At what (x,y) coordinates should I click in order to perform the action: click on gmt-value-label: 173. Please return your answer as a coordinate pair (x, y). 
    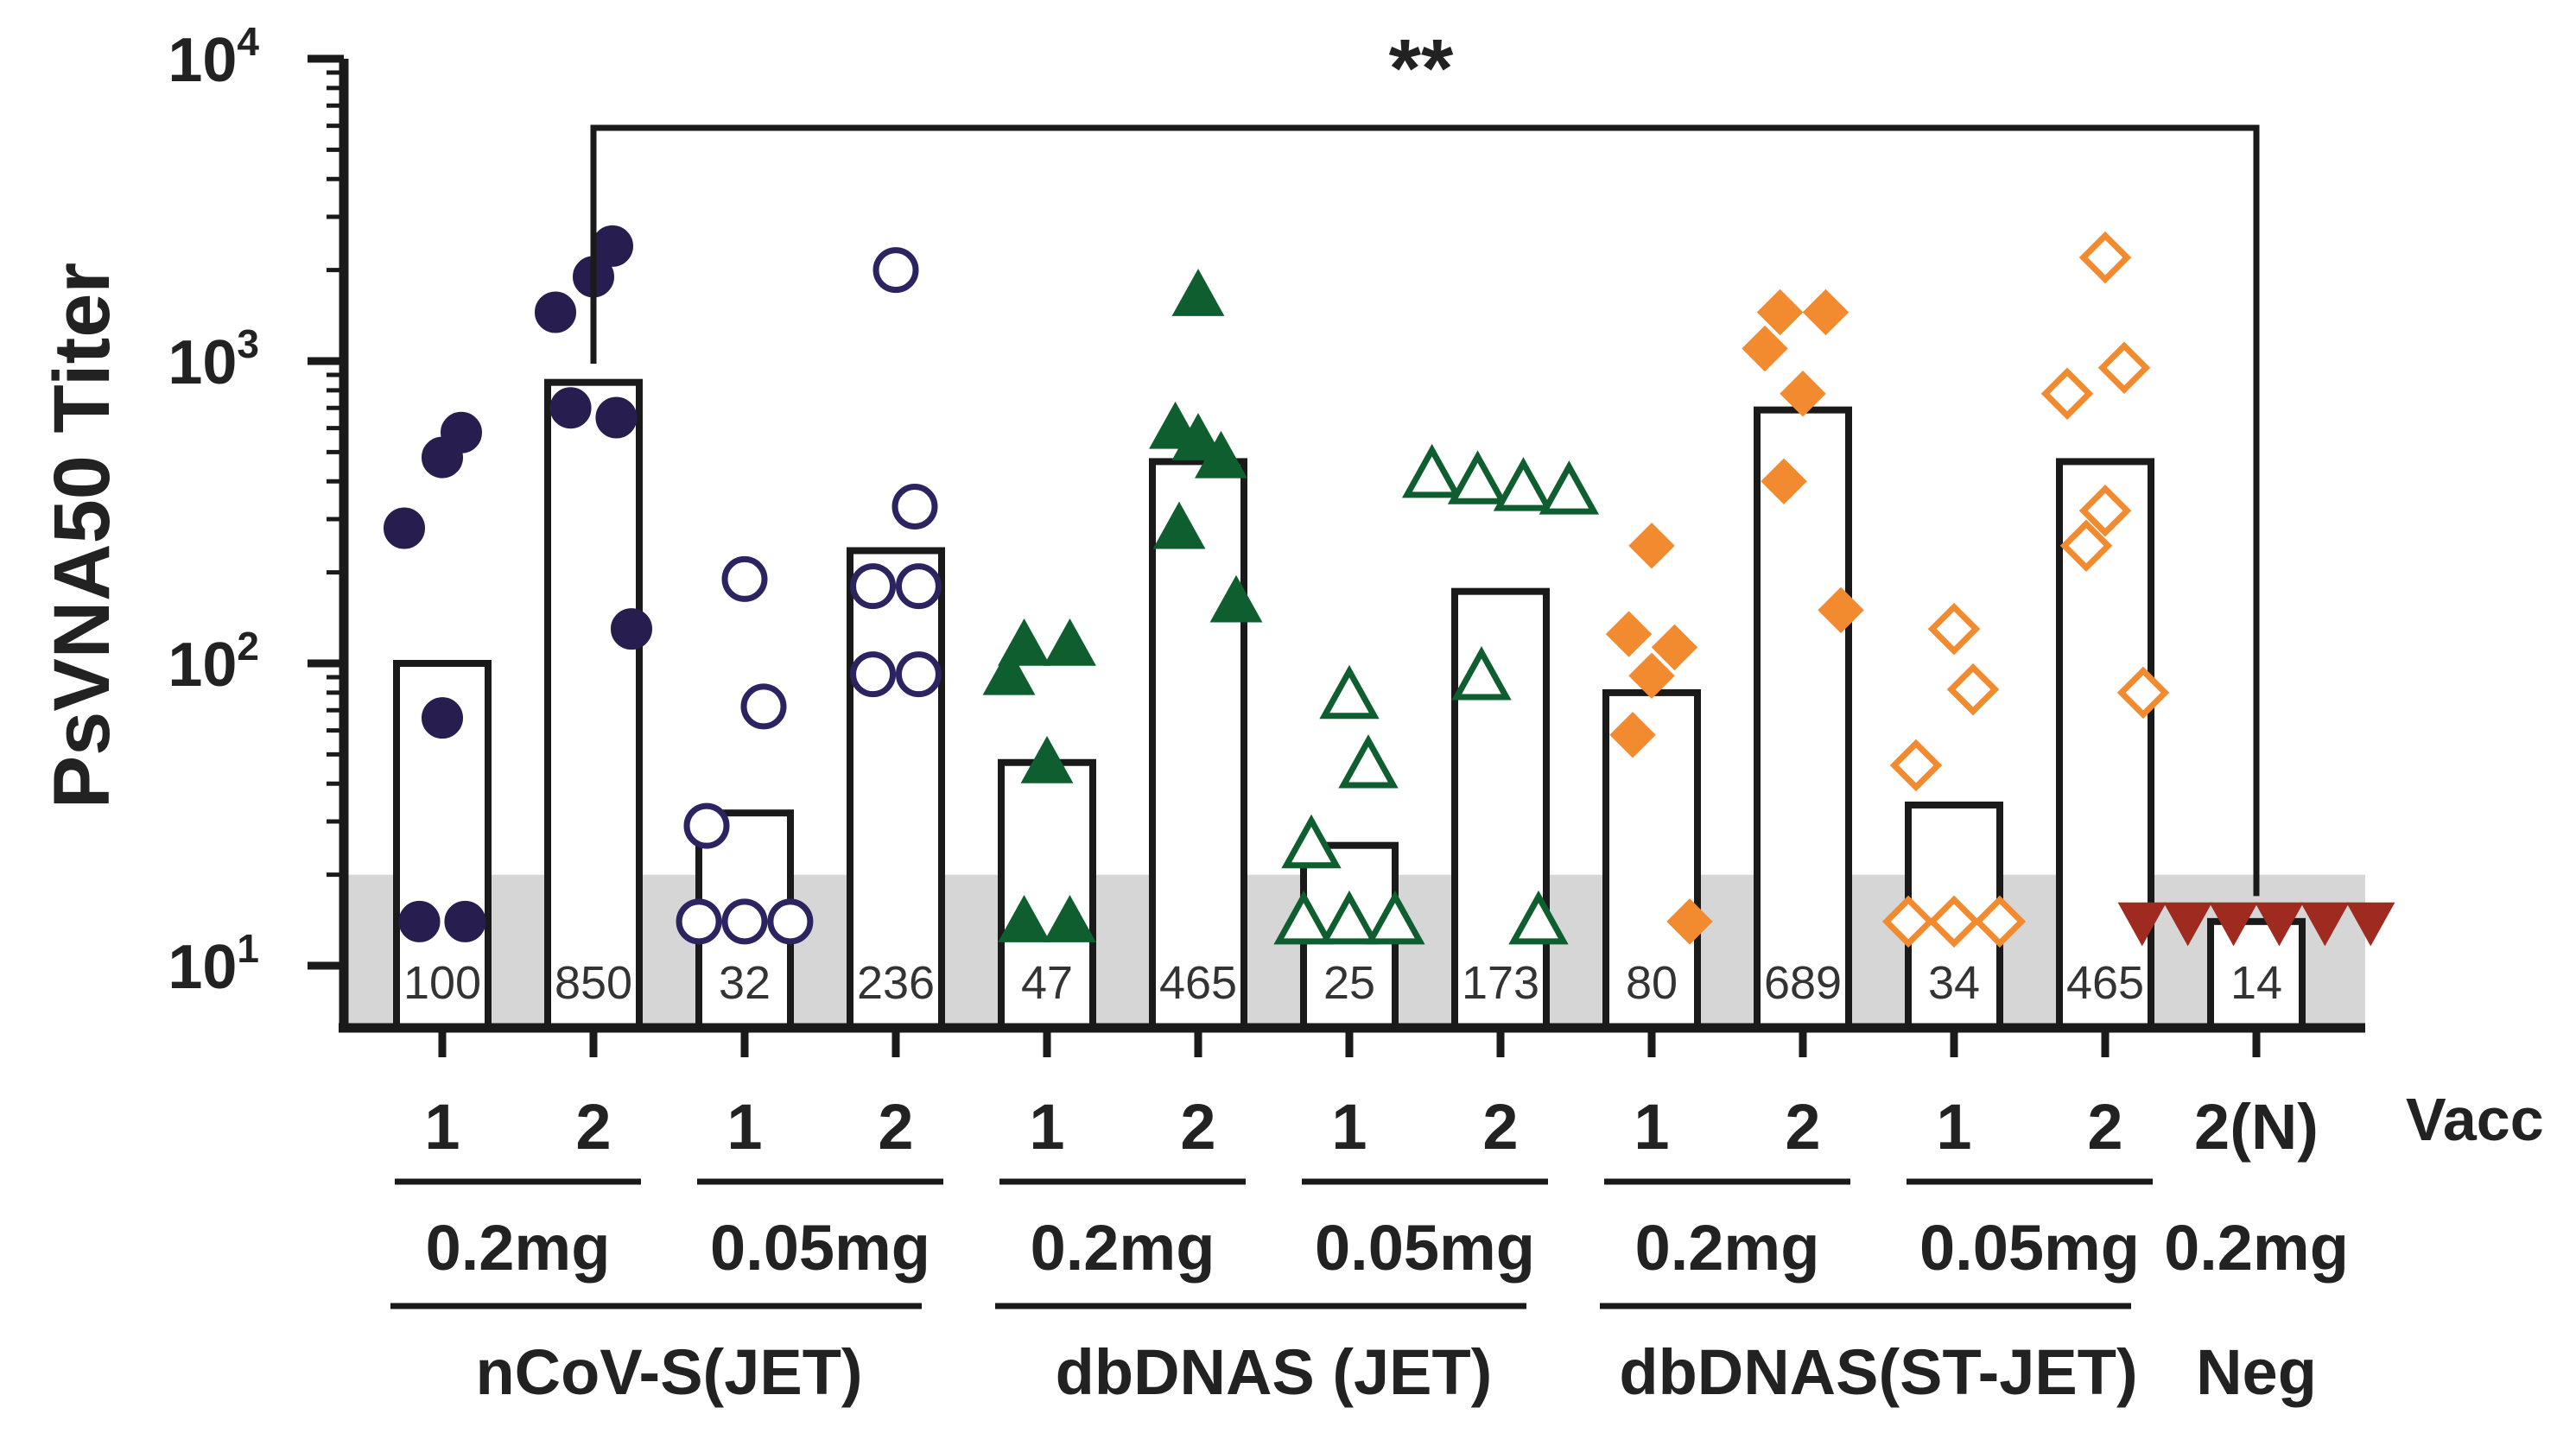
    Looking at the image, I should click on (1500, 983).